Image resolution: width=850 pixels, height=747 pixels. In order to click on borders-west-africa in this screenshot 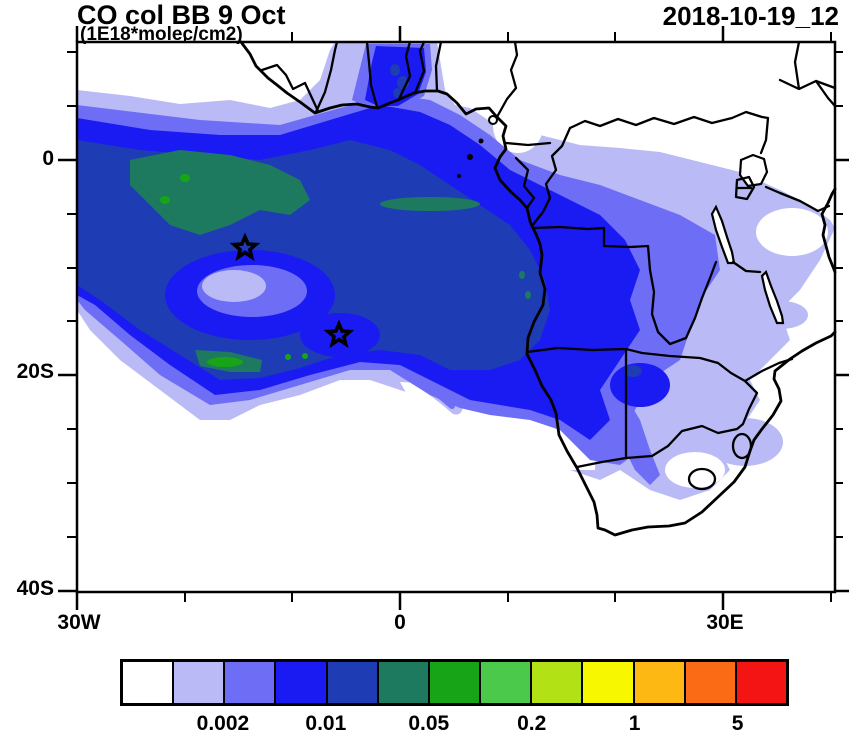, I will do `click(389, 79)`.